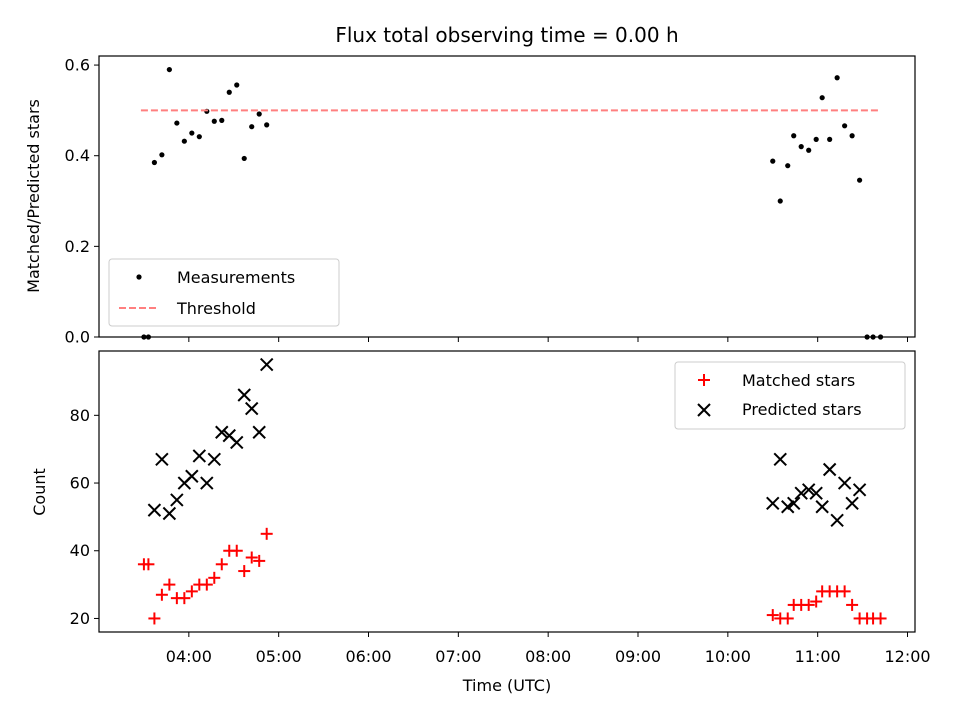 The image size is (960, 724). I want to click on legend-matched-marker, so click(704, 380).